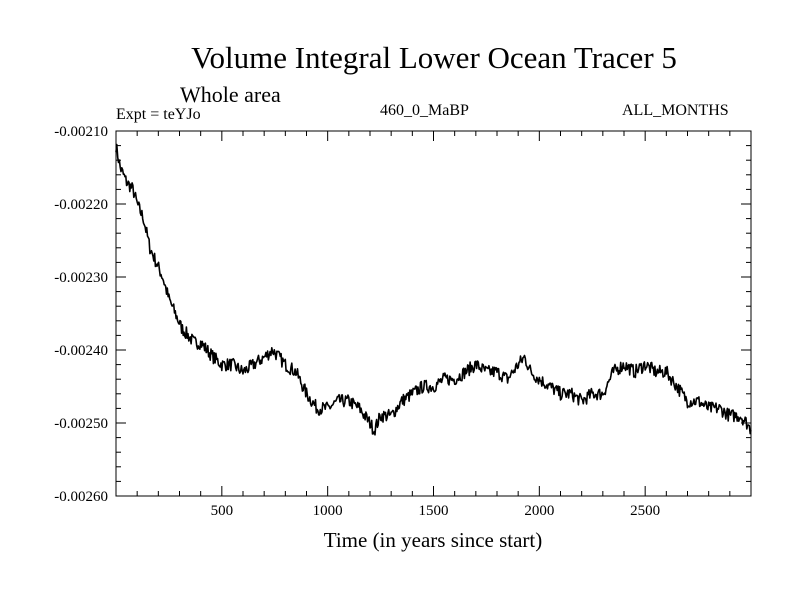  Describe the element at coordinates (675, 110) in the screenshot. I see `season-label: ALL_MONTHS` at that location.